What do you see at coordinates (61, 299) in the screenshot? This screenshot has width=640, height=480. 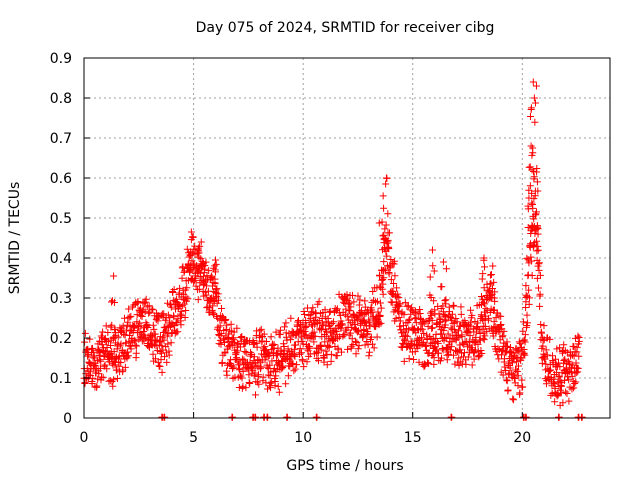 I see `y-tick-label: 0.3` at bounding box center [61, 299].